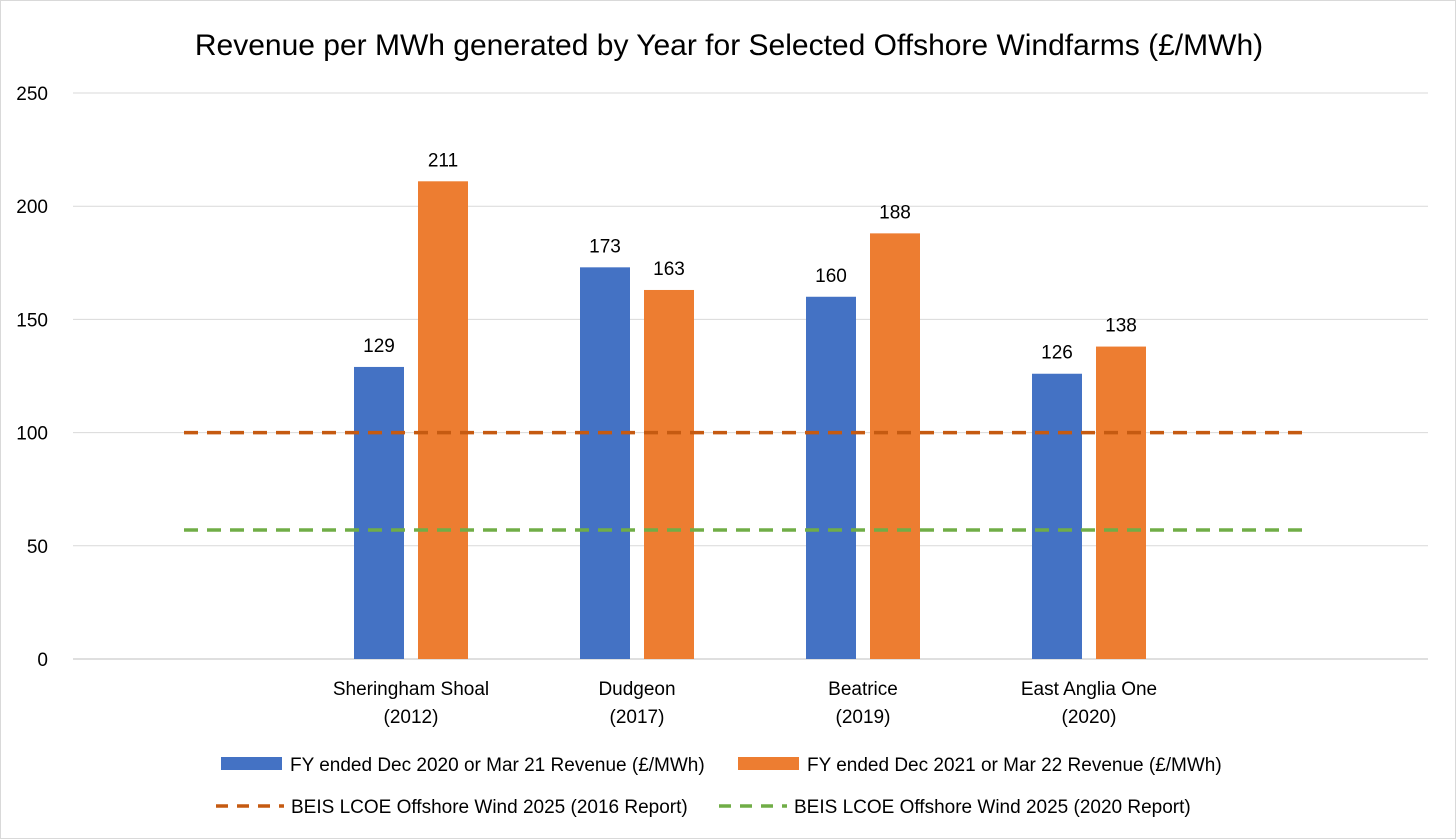 The height and width of the screenshot is (840, 1456). Describe the element at coordinates (831, 276) in the screenshot. I see `data-label: 160` at that location.